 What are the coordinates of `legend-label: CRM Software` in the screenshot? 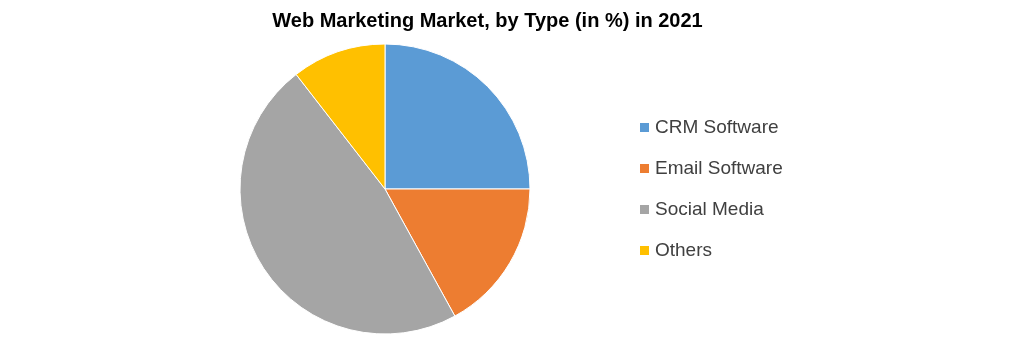 It's located at (717, 127).